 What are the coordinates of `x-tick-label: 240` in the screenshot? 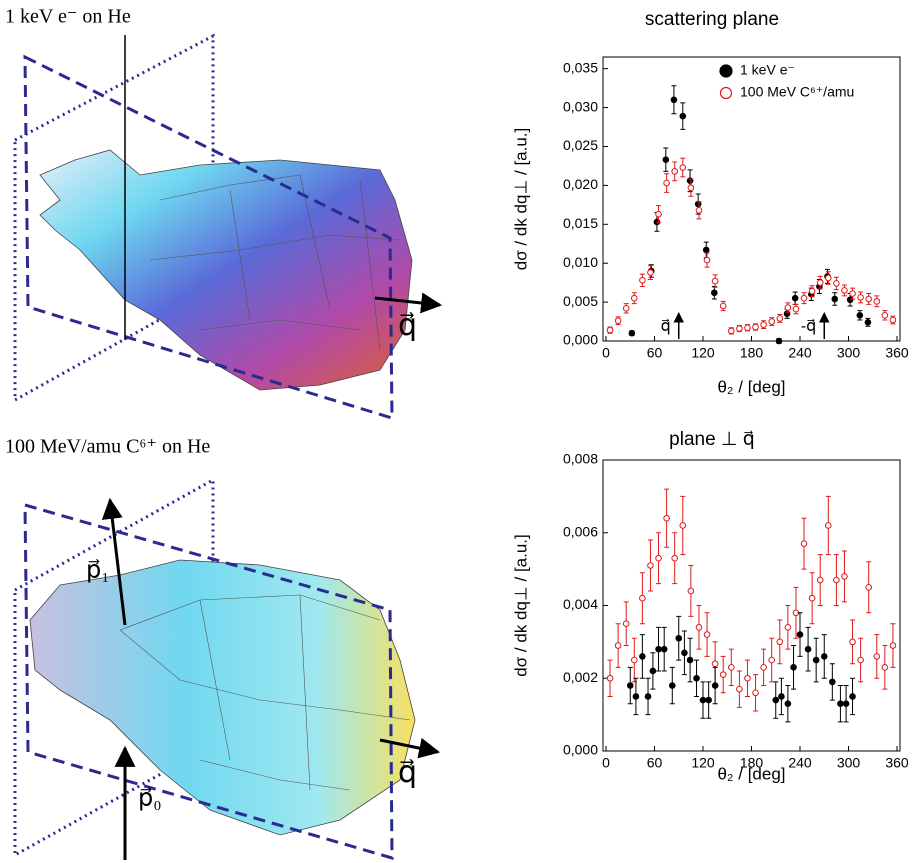 It's located at (800, 353).